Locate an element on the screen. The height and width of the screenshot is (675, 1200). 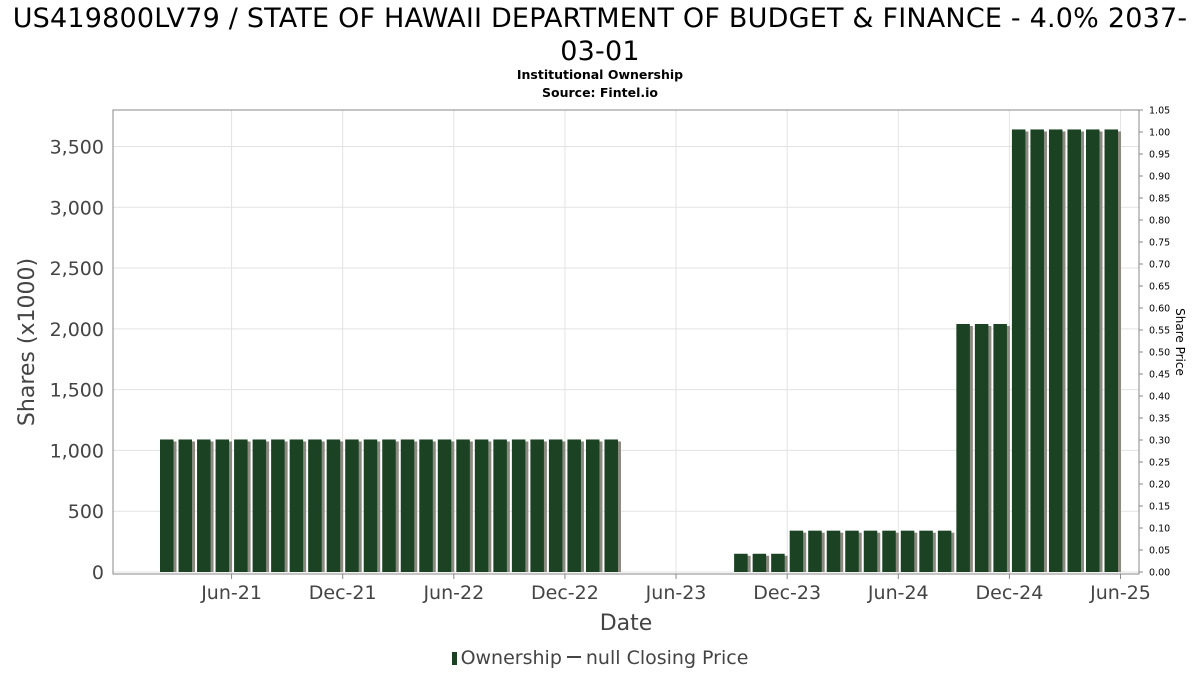
y-tick-label: 500 is located at coordinates (86, 512).